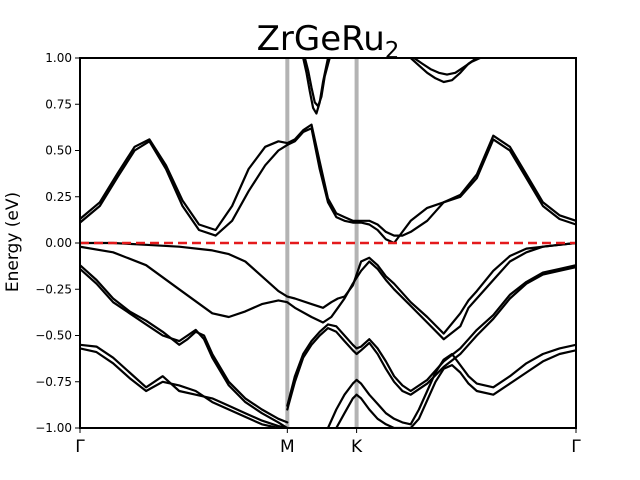 This screenshot has height=480, width=640. Describe the element at coordinates (357, 447) in the screenshot. I see `x-tick-label-2: K` at that location.